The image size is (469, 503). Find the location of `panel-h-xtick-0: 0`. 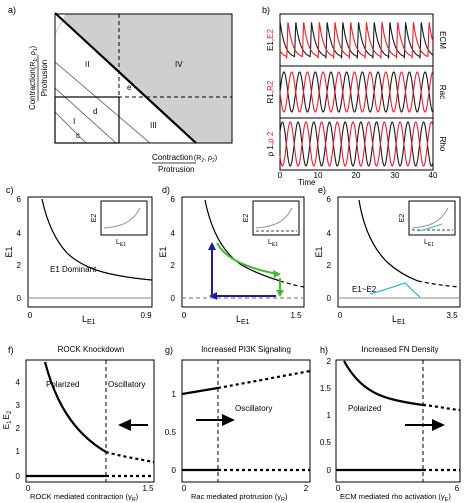

panel-h-xtick-0: 0 is located at coordinates (338, 488).